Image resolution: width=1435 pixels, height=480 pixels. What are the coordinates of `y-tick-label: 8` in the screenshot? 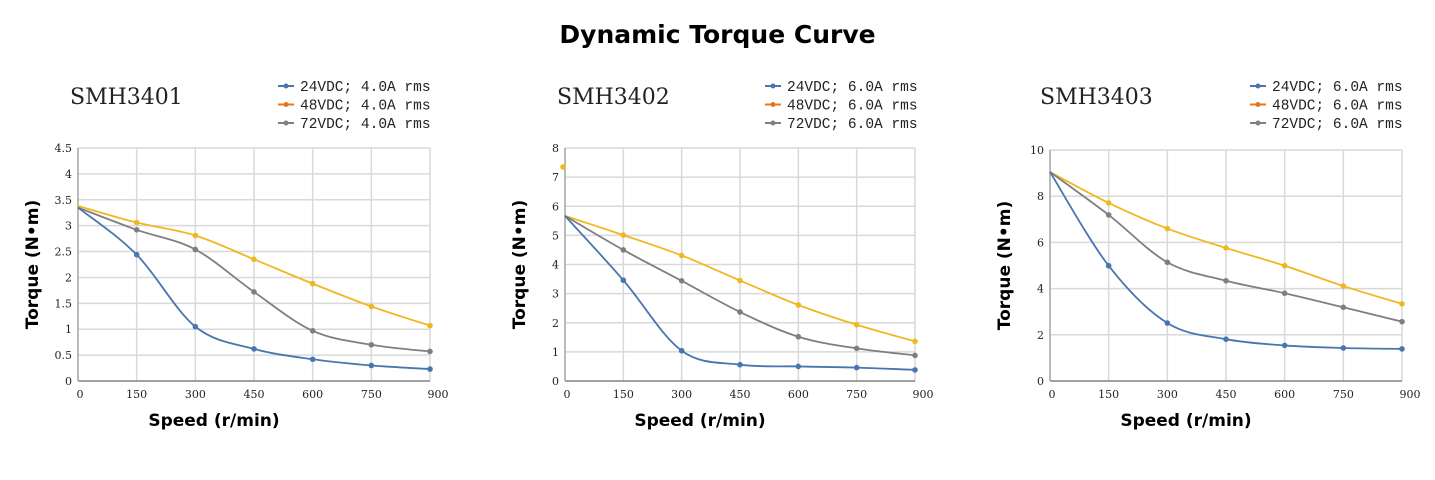 It's located at (1040, 196).